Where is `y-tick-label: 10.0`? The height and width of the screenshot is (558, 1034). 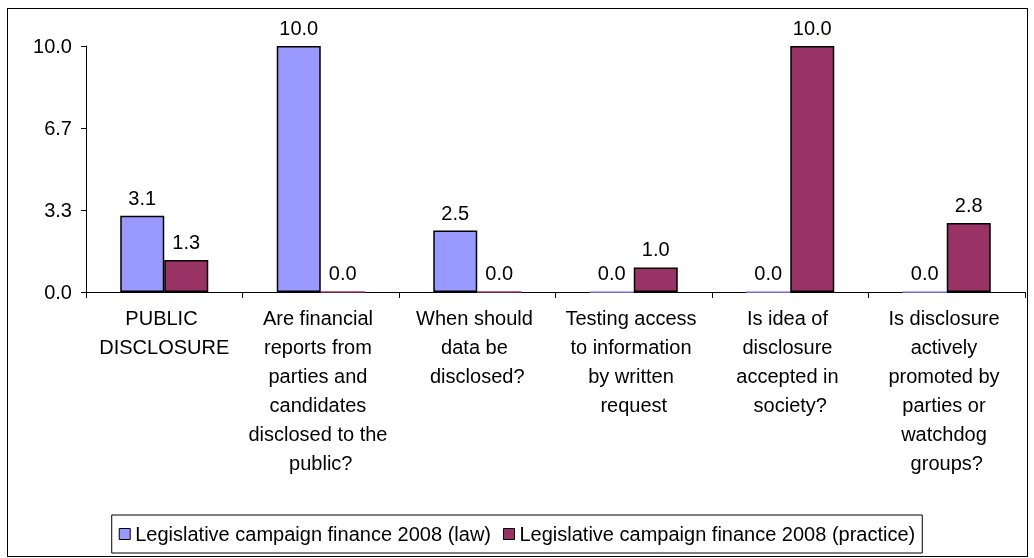
y-tick-label: 10.0 is located at coordinates (52, 46).